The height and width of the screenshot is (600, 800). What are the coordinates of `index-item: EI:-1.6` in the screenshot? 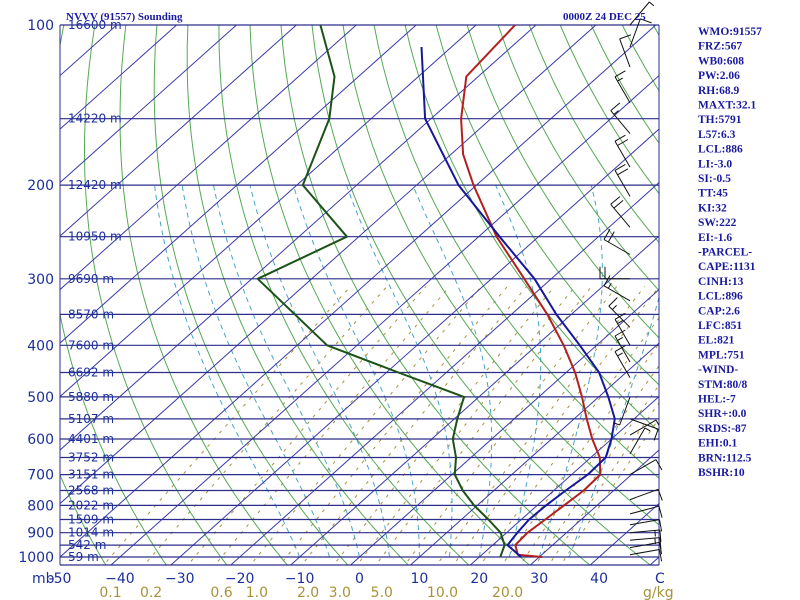 It's located at (715, 238).